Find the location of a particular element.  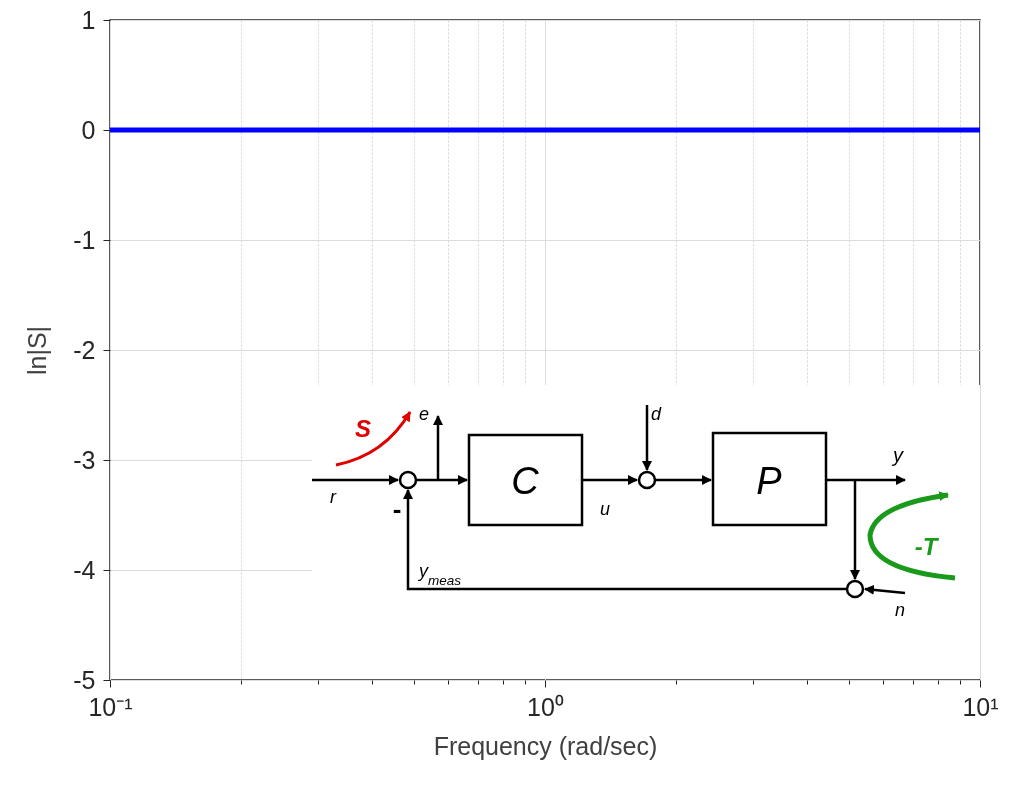

y-tick-label: -3 is located at coordinates (84, 459).